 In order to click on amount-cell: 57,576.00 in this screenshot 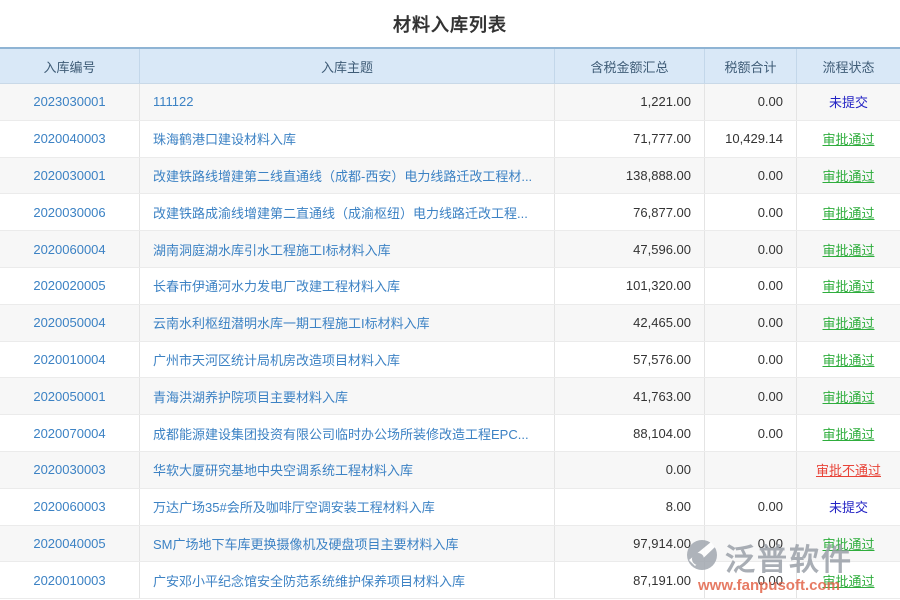, I will do `click(630, 359)`.